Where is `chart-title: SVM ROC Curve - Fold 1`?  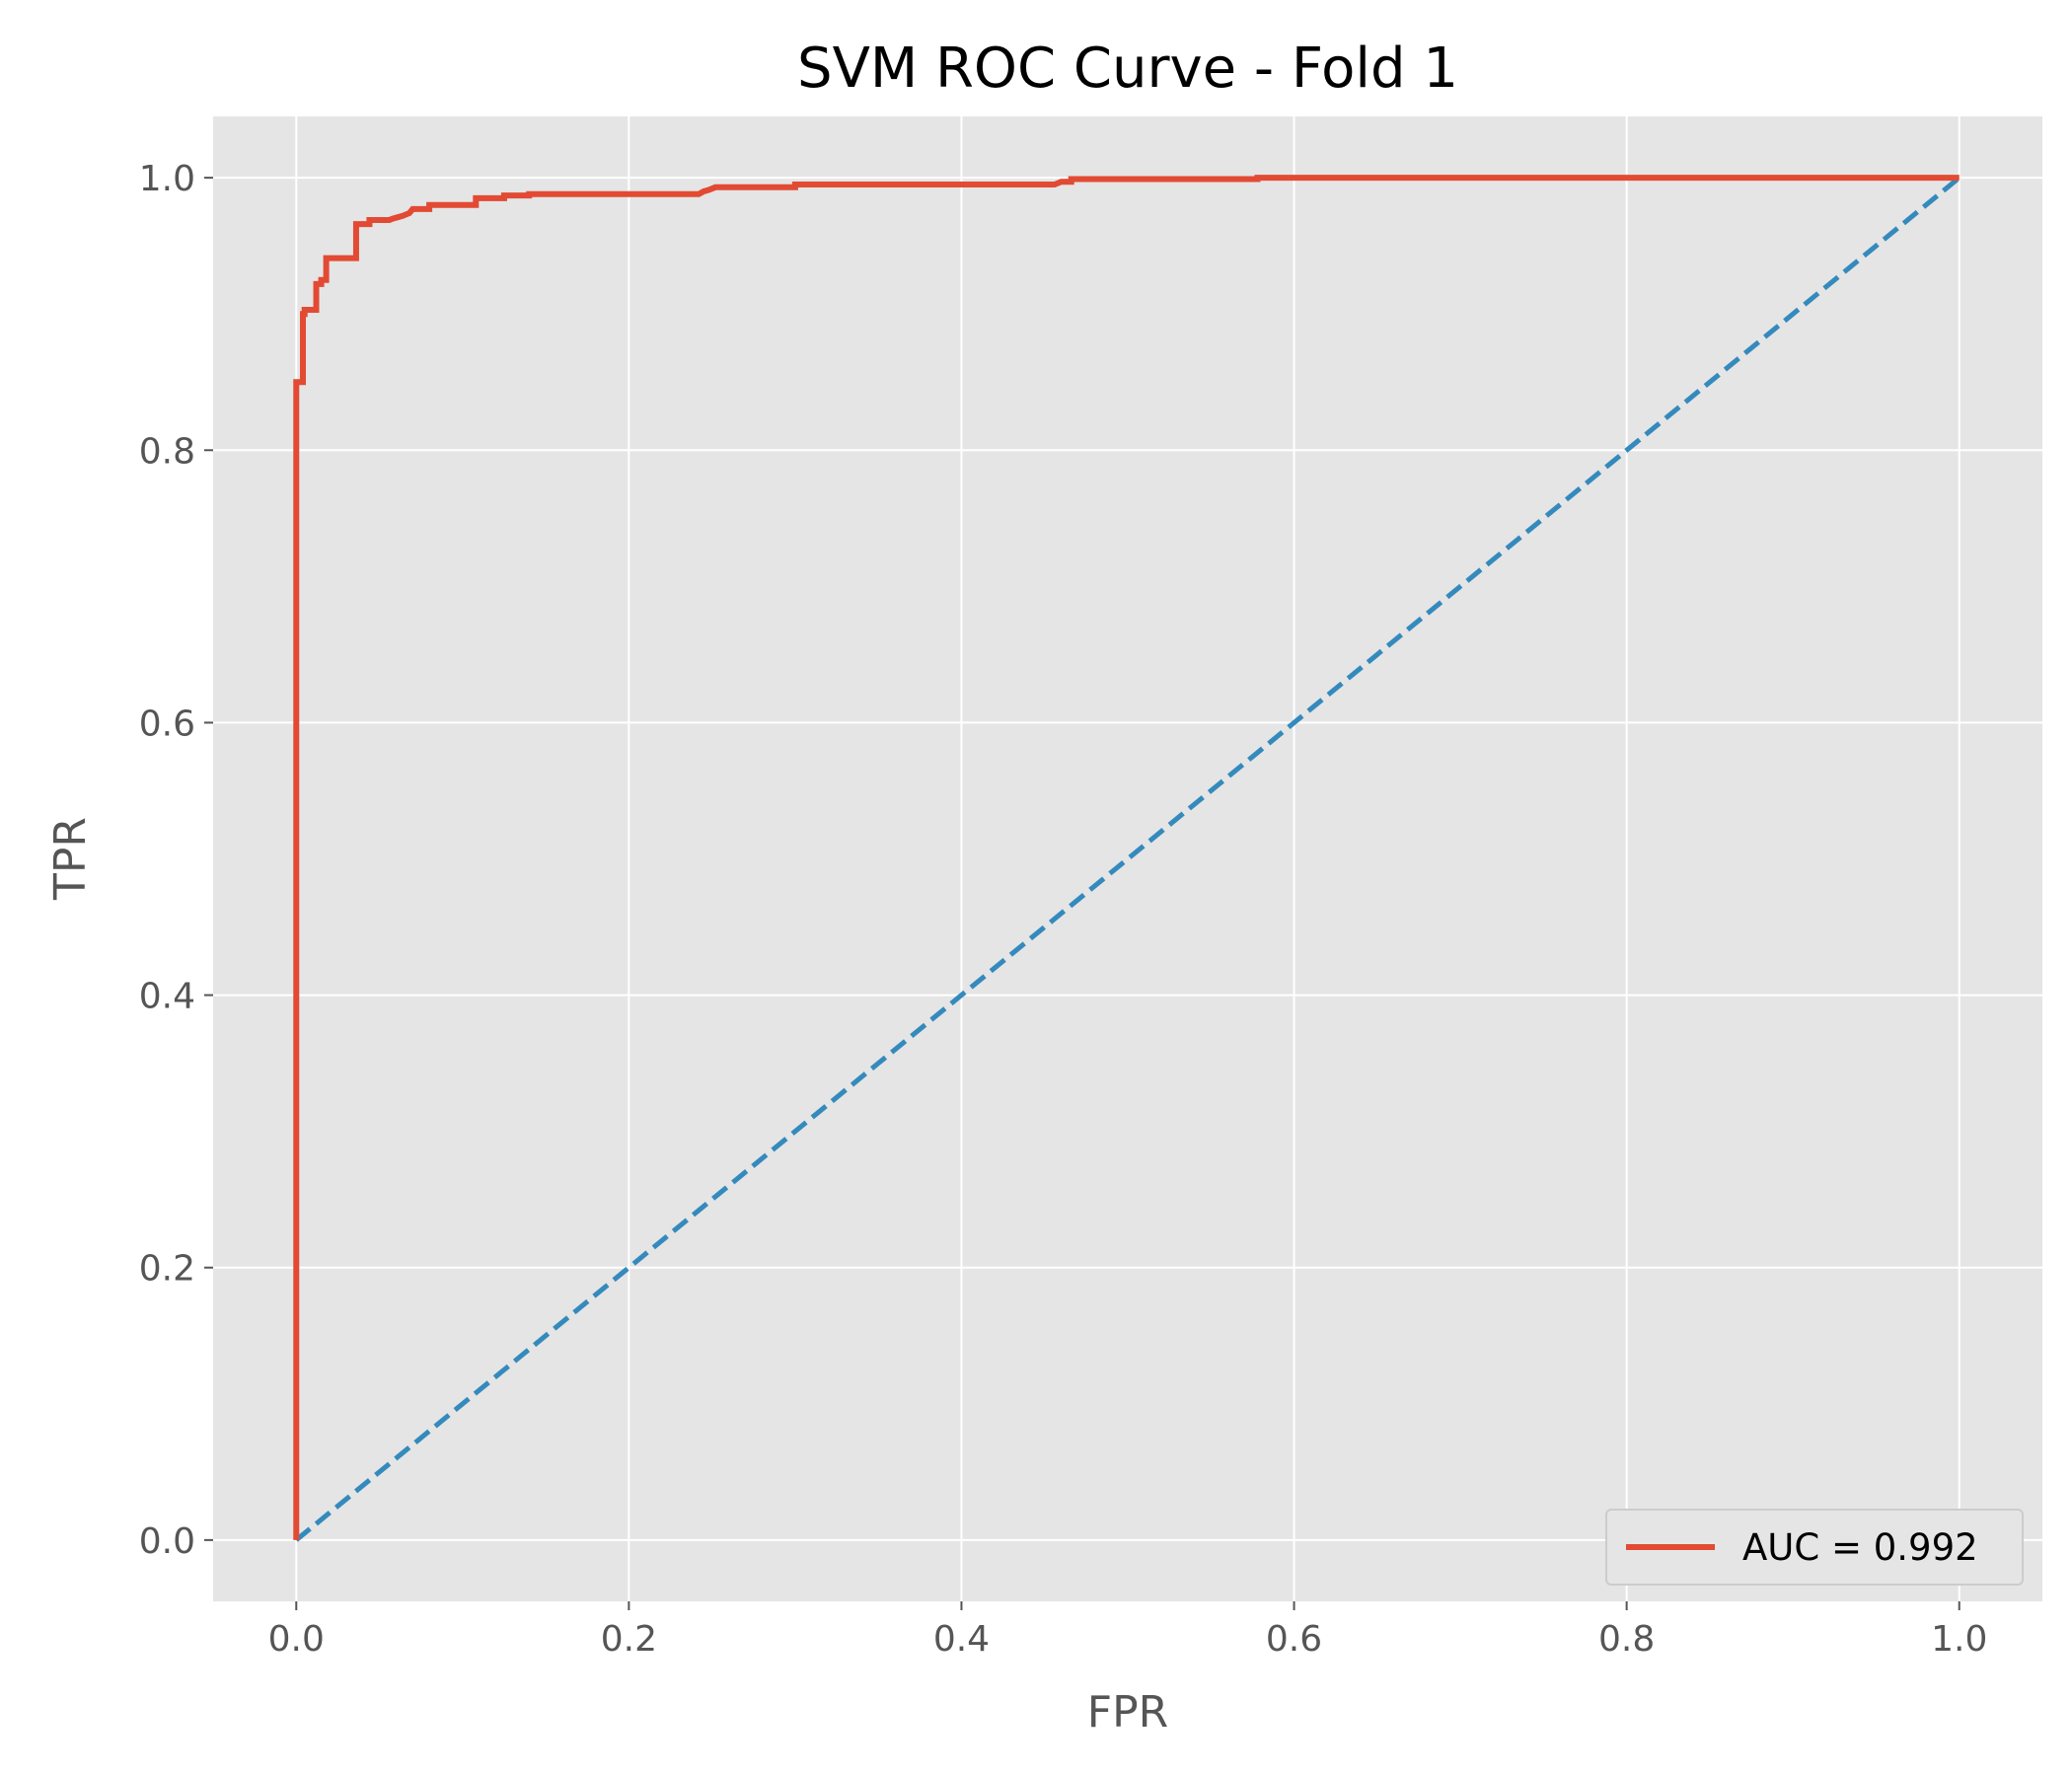
chart-title: SVM ROC Curve - Fold 1 is located at coordinates (1128, 69).